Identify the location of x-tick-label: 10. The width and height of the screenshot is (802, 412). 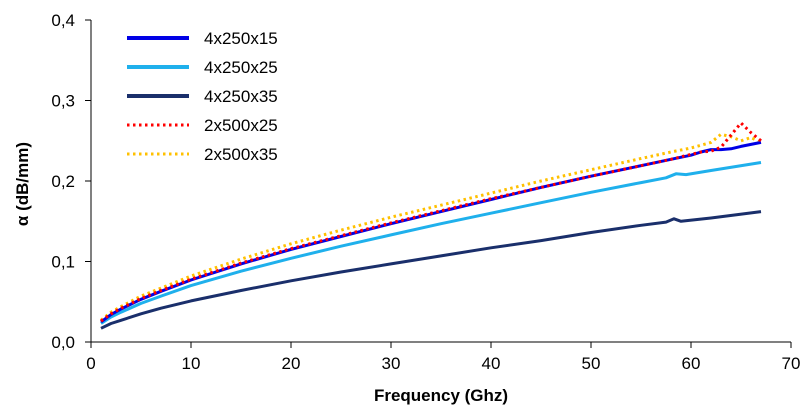
(191, 363).